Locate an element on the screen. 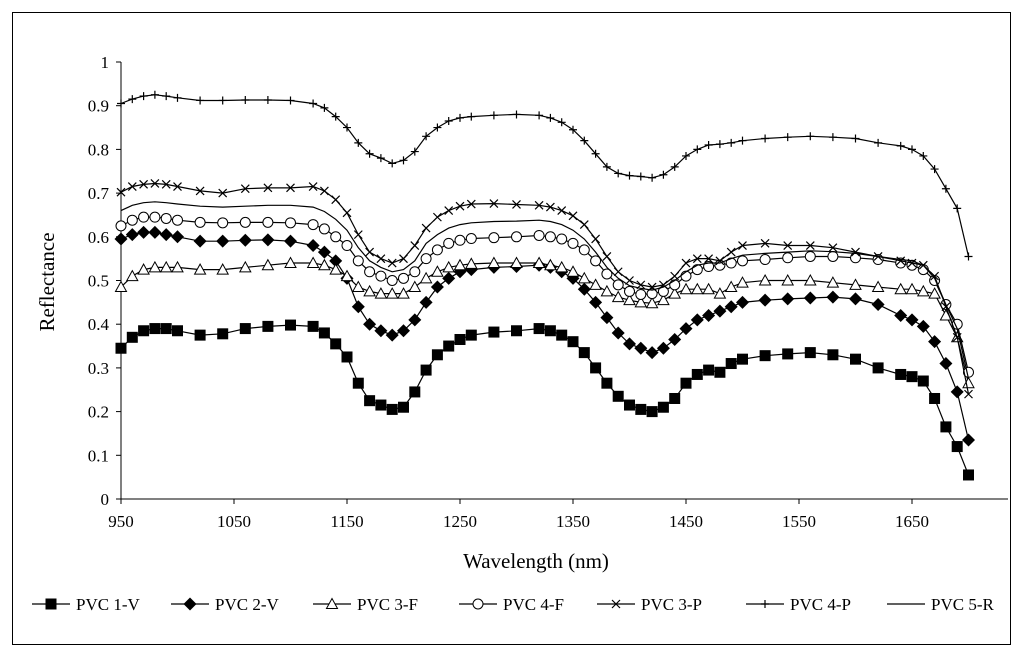 This screenshot has height=657, width=1024. y-tick-label: 0.6 is located at coordinates (98, 237).